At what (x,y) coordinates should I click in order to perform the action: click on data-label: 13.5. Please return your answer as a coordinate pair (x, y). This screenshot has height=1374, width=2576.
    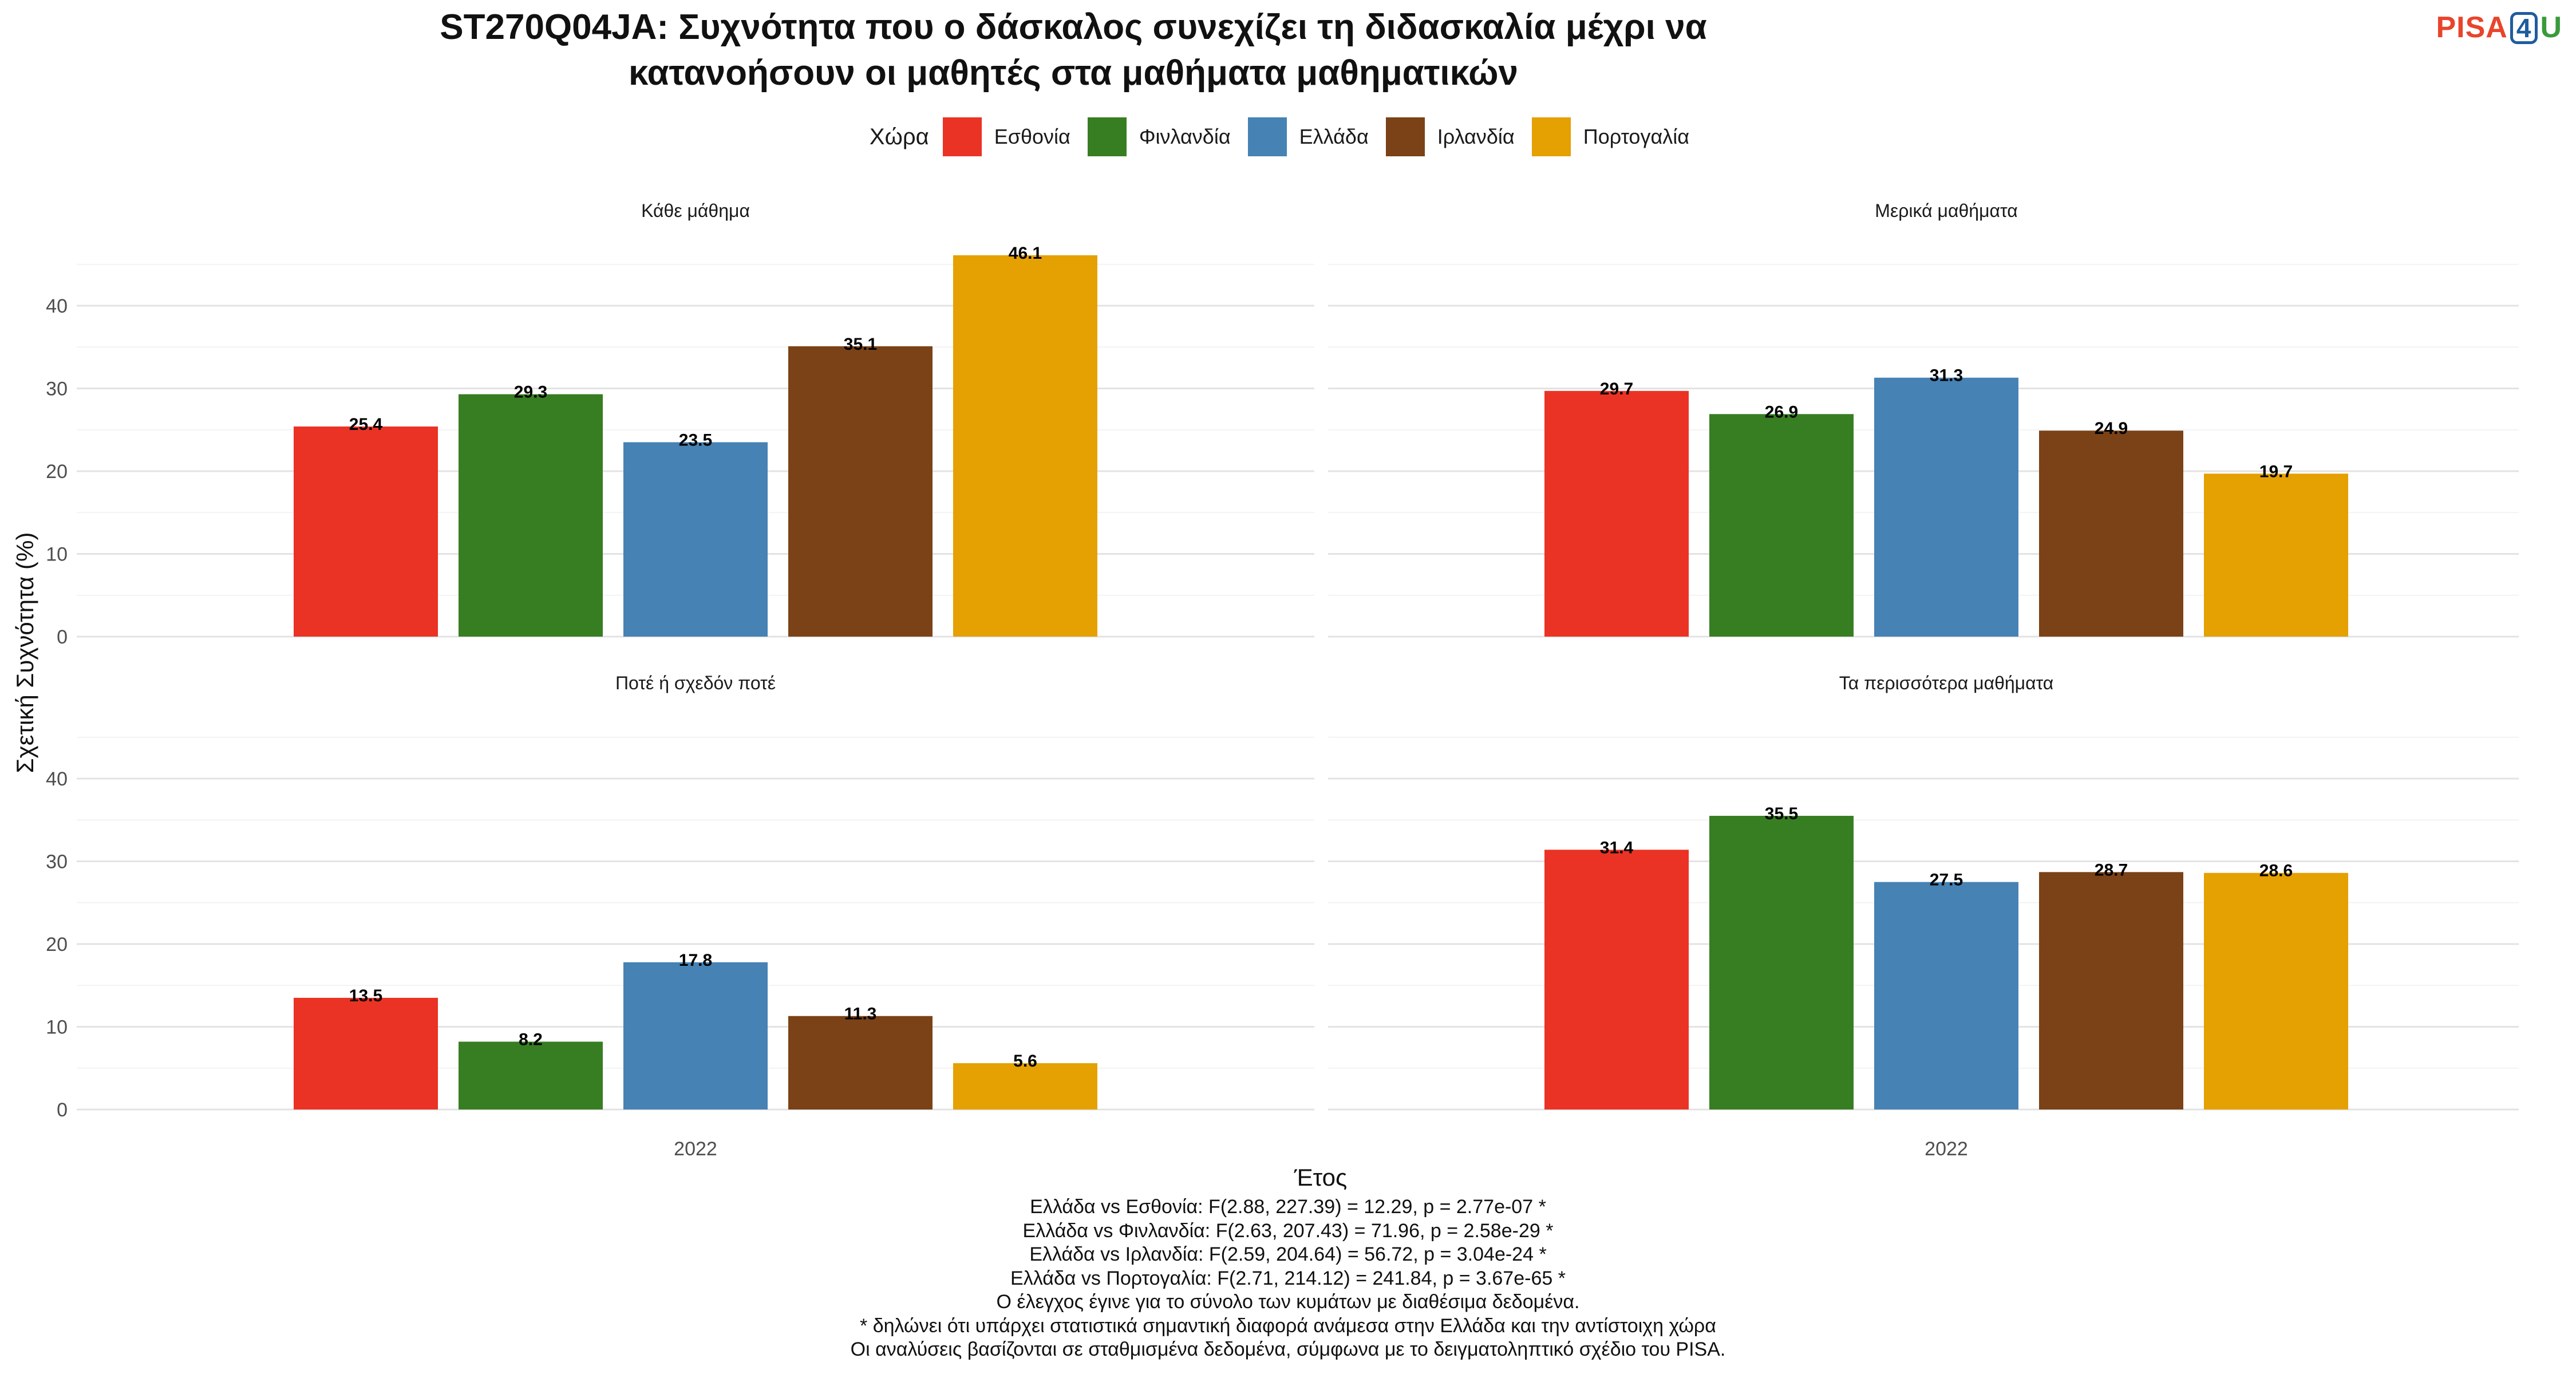
    Looking at the image, I should click on (365, 995).